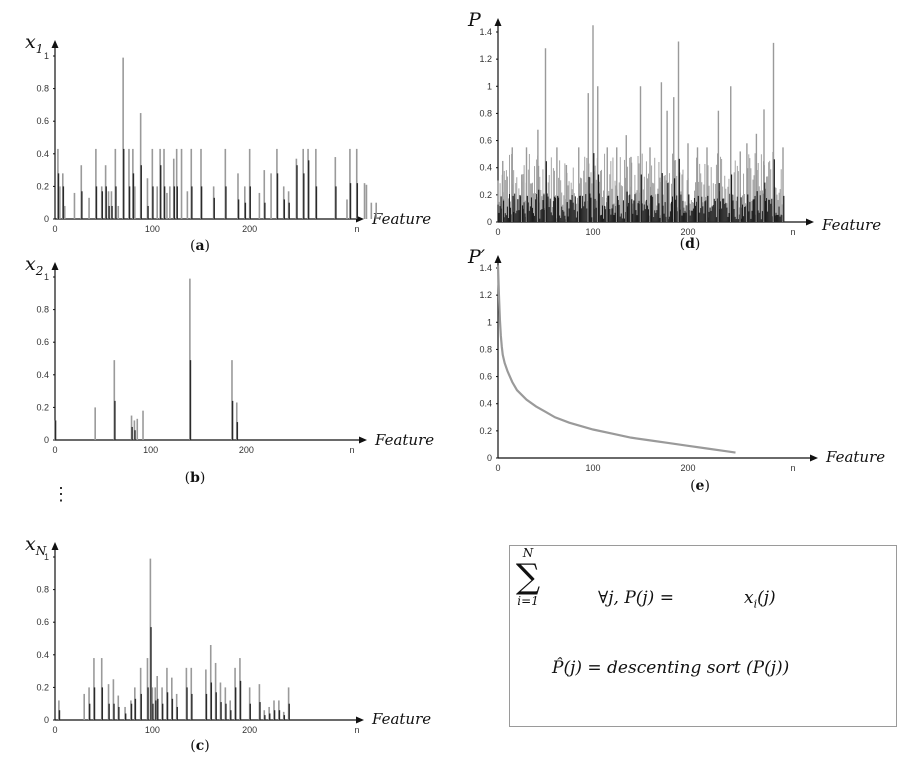 This screenshot has width=901, height=760. Describe the element at coordinates (228, 142) in the screenshot. I see `panel-a: 0 0.2 0.4 0.6 0.8 1 0 100 200 n x1 Feature (a)` at that location.